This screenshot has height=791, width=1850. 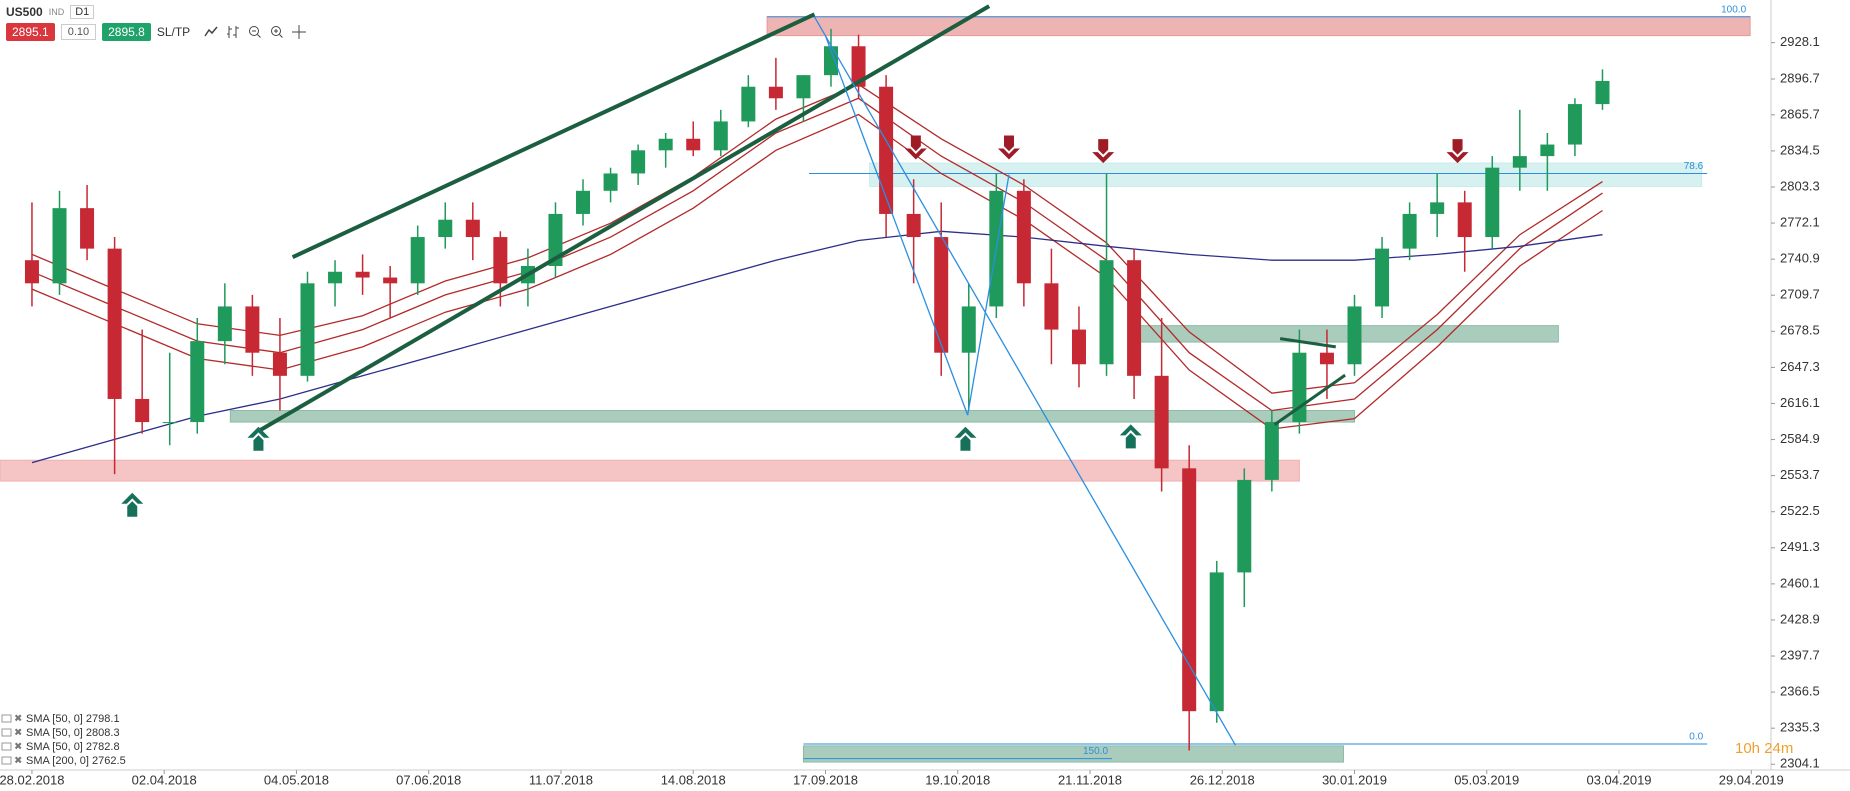 I want to click on zoom-out, so click(x=255, y=32).